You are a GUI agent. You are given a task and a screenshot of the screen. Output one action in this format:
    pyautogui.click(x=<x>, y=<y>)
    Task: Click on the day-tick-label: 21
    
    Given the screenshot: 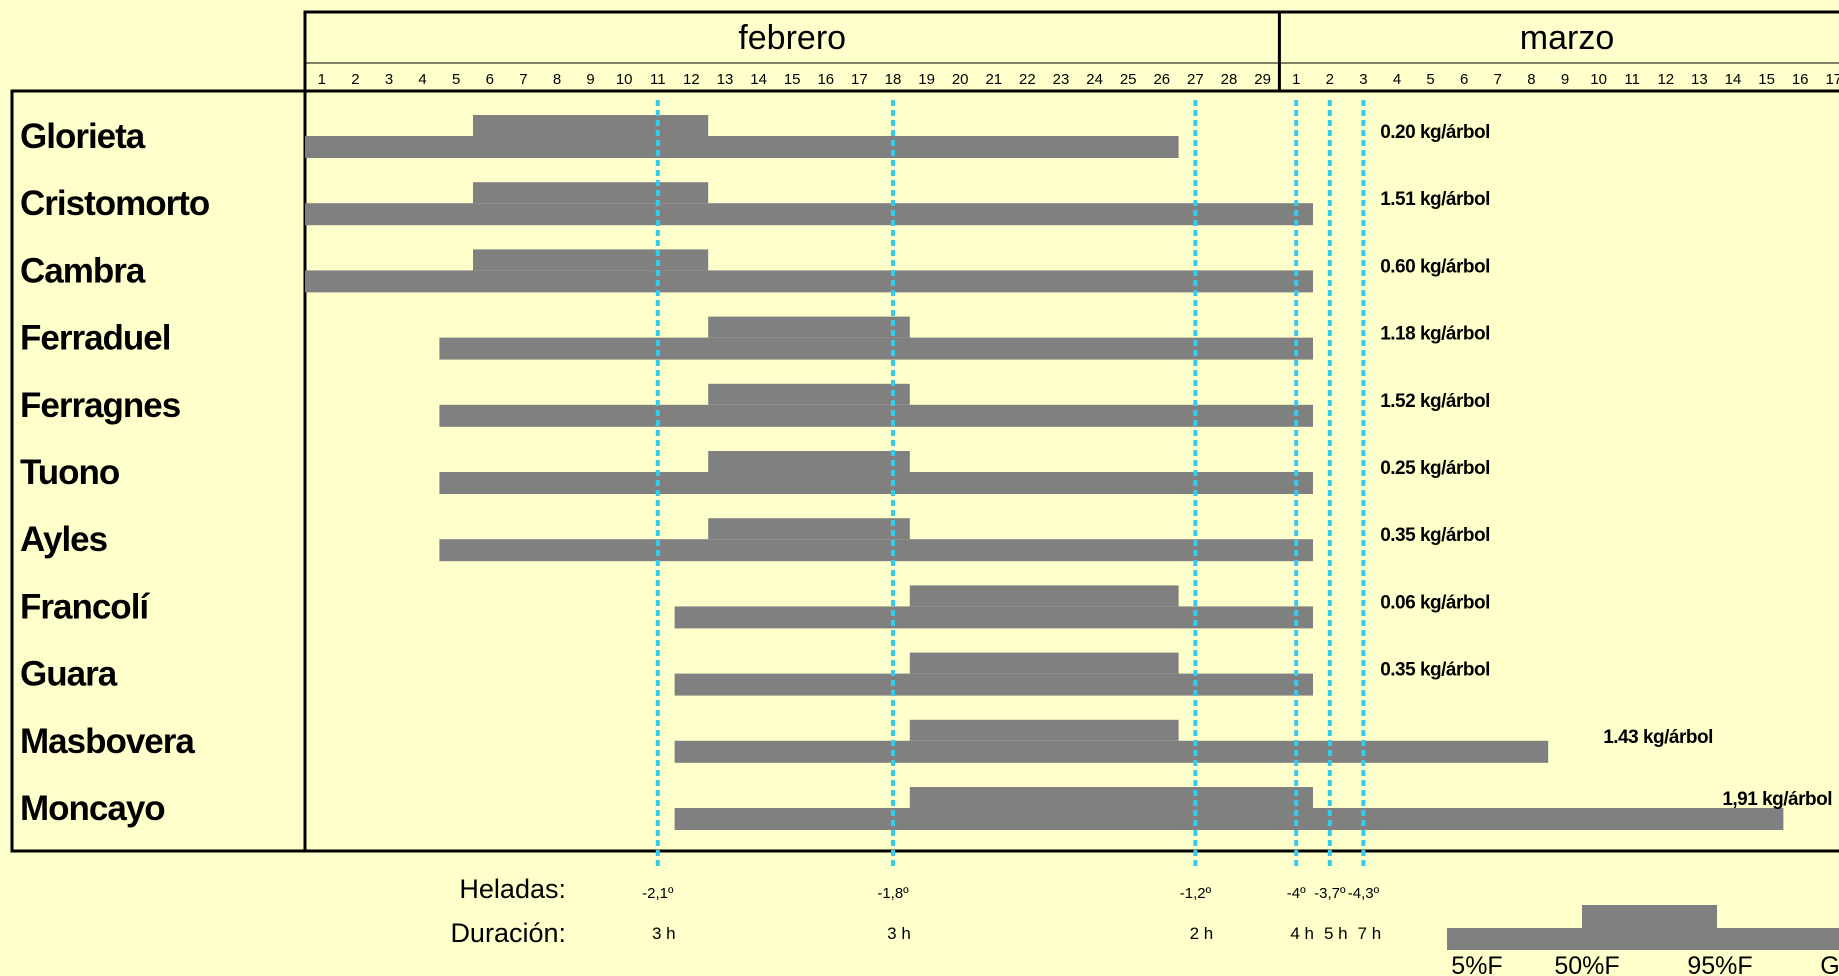 What is the action you would take?
    pyautogui.click(x=993, y=79)
    